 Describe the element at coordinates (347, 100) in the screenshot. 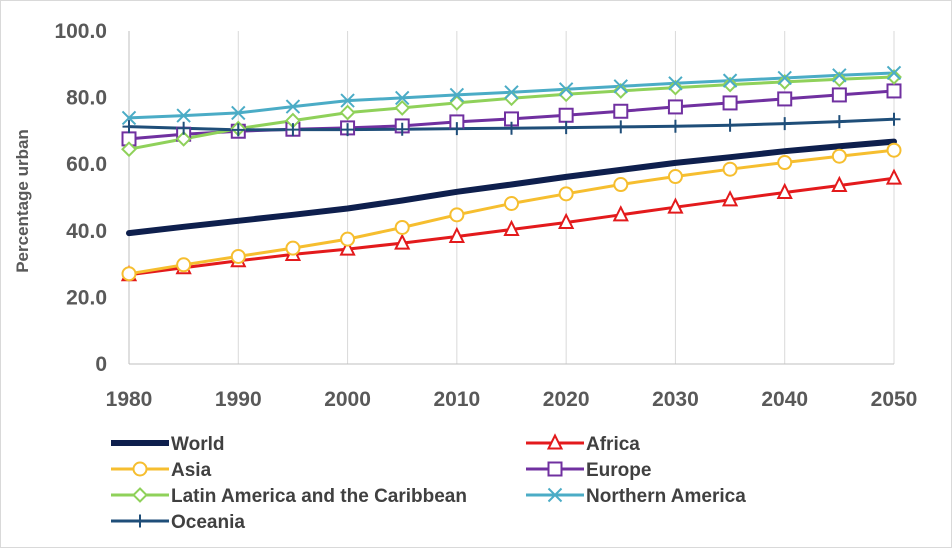

I see `point-northern-america-2000` at that location.